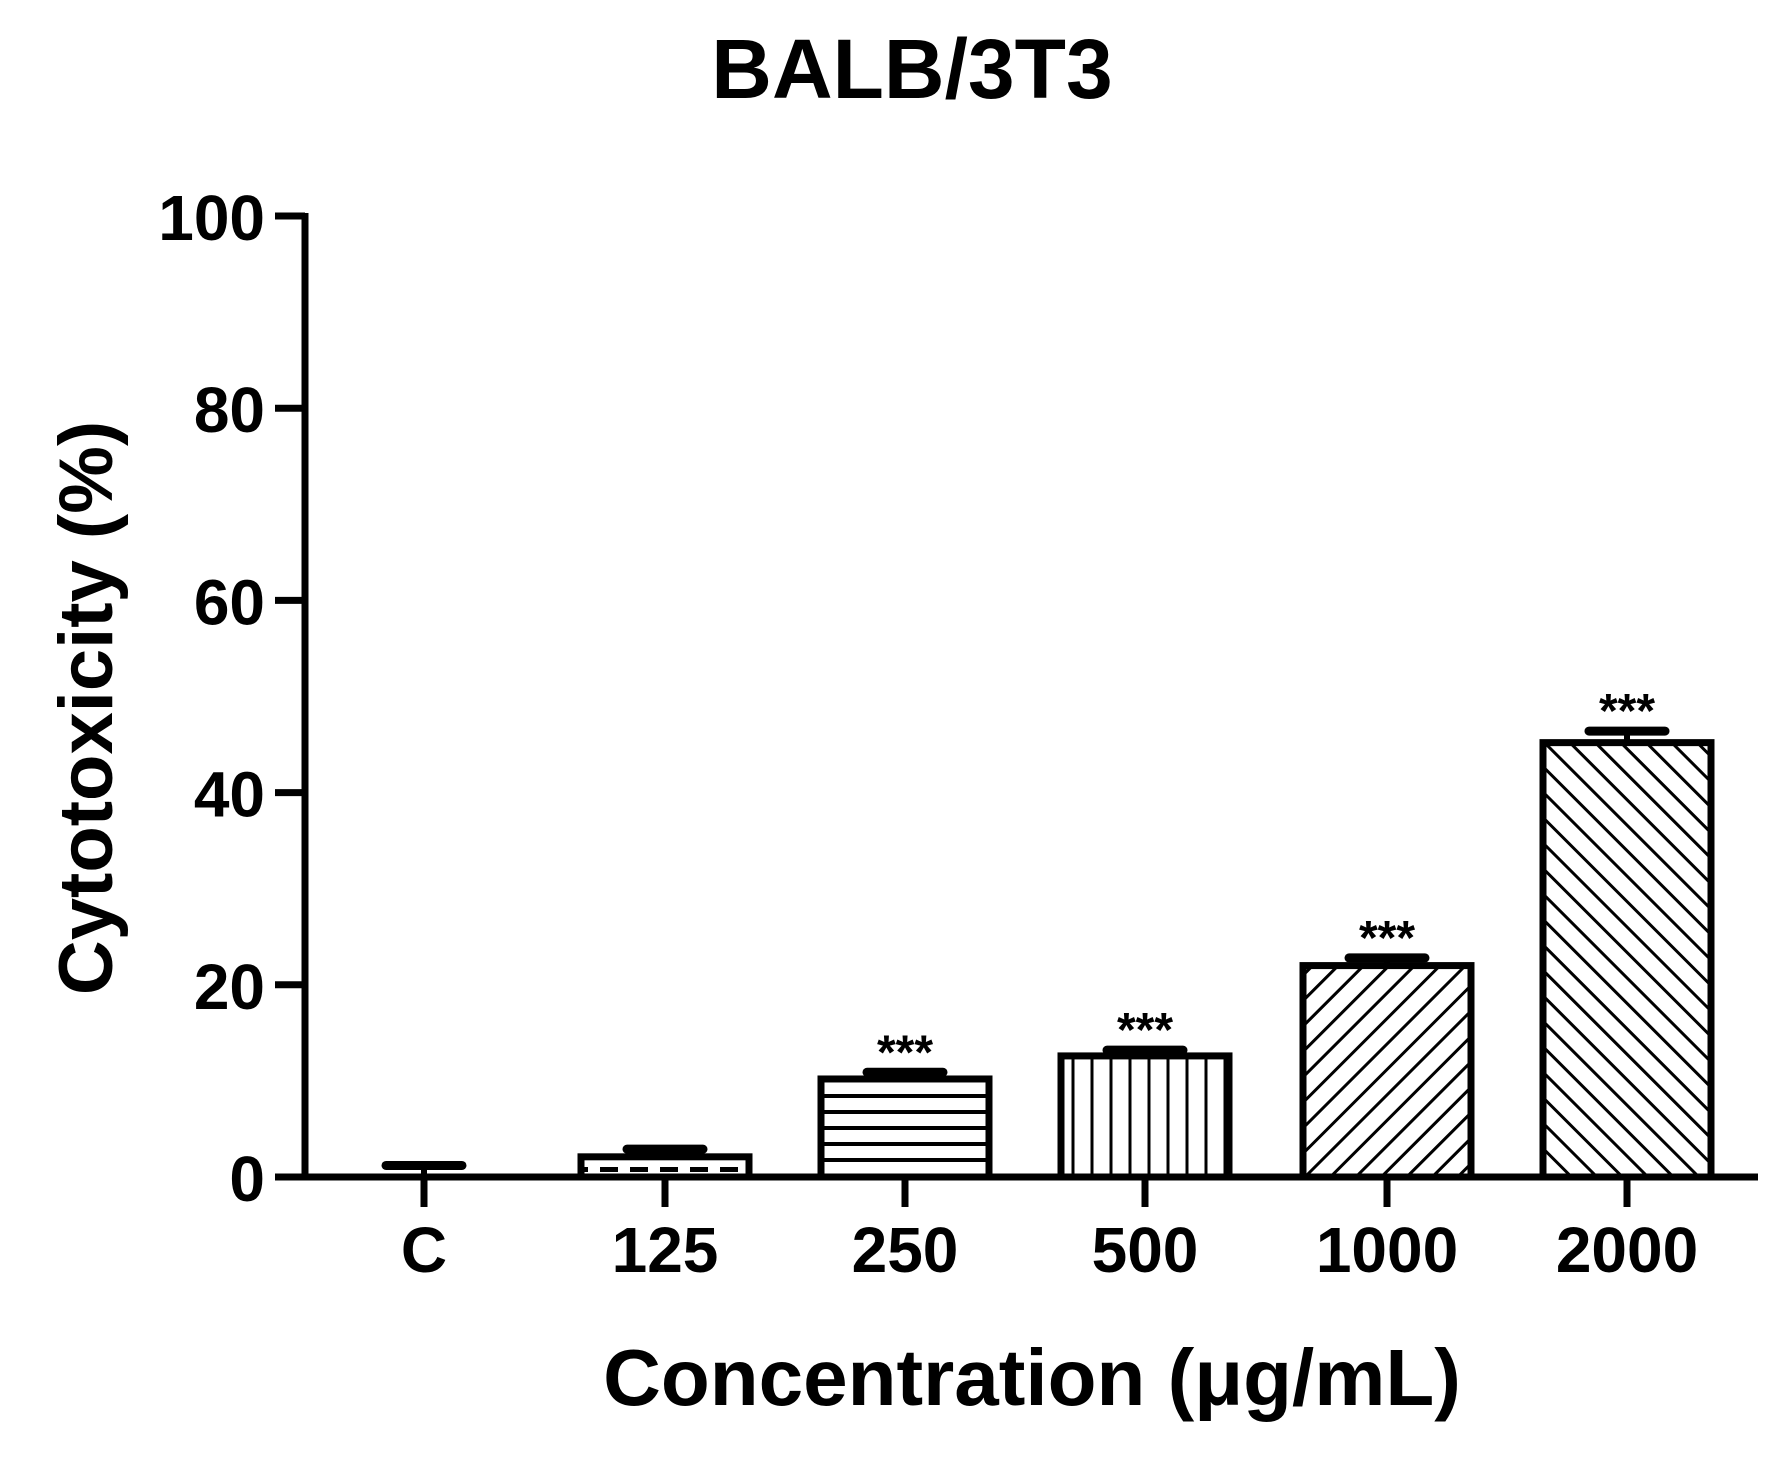  I want to click on y-tick-label: 0, so click(247, 1179).